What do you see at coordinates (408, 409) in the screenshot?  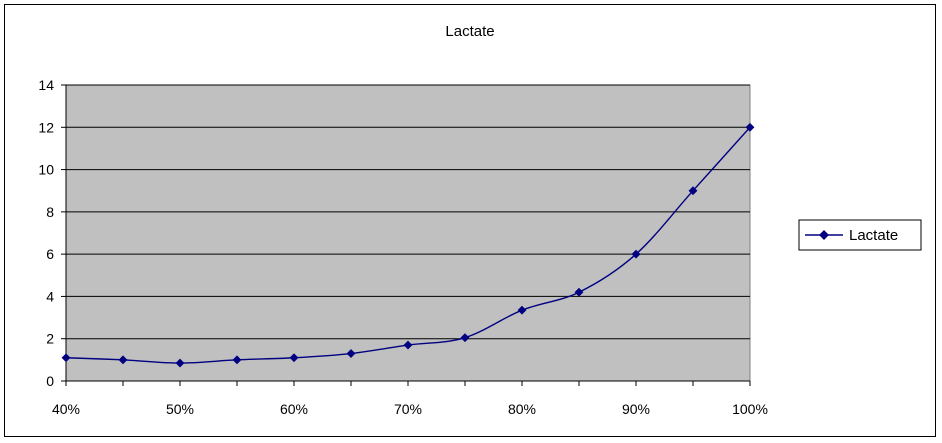 I see `x-tick-label: 70%` at bounding box center [408, 409].